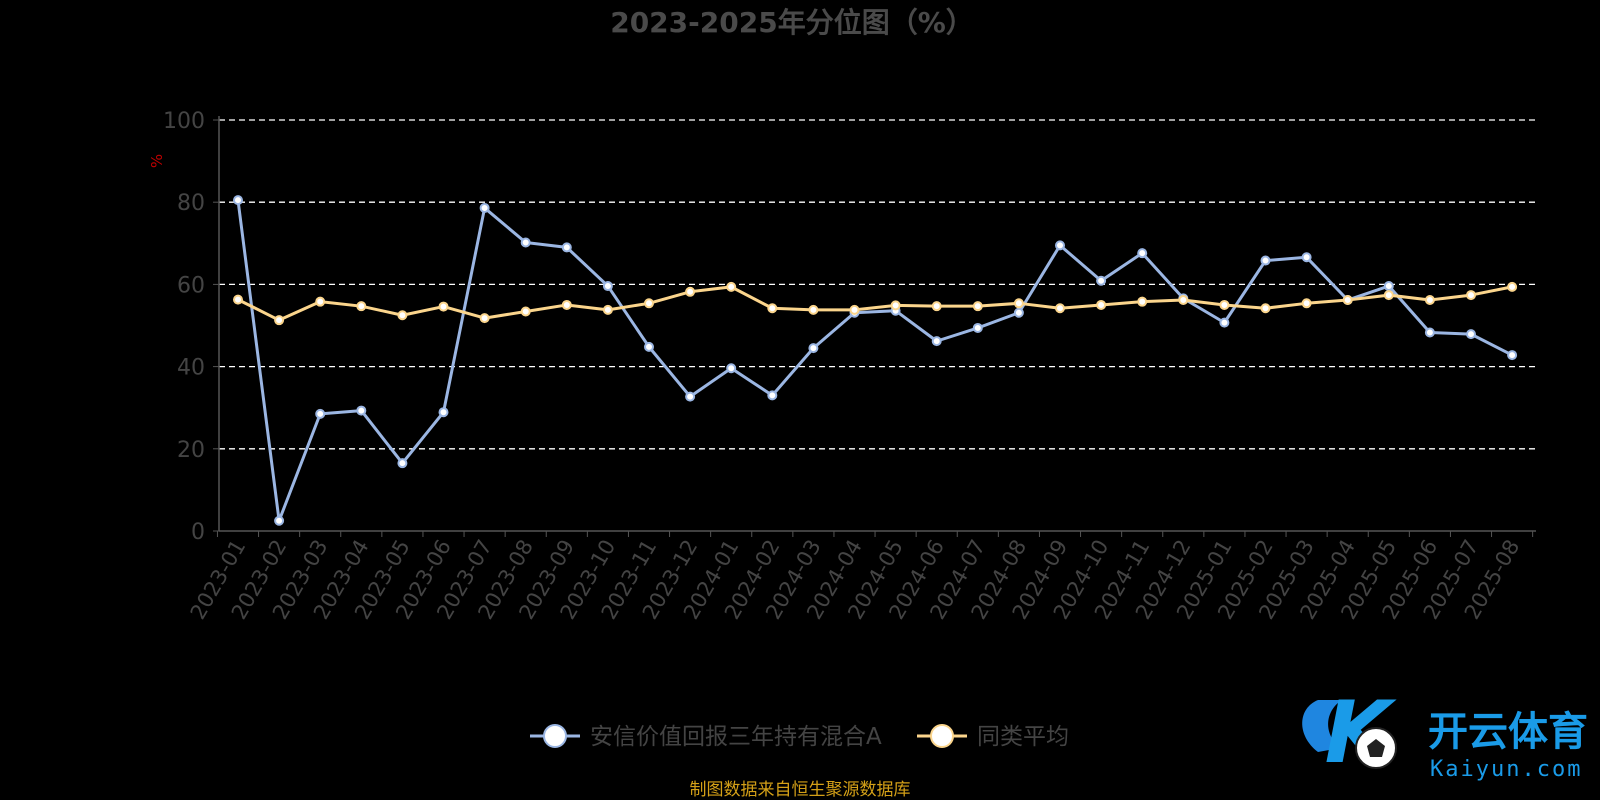  I want to click on legend-label: 安信价值回报三年持有混合A, so click(736, 737).